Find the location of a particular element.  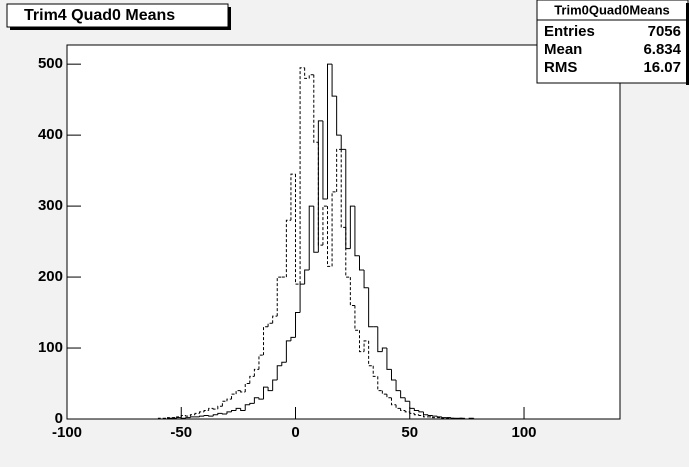

stats-label: Mean is located at coordinates (563, 49).